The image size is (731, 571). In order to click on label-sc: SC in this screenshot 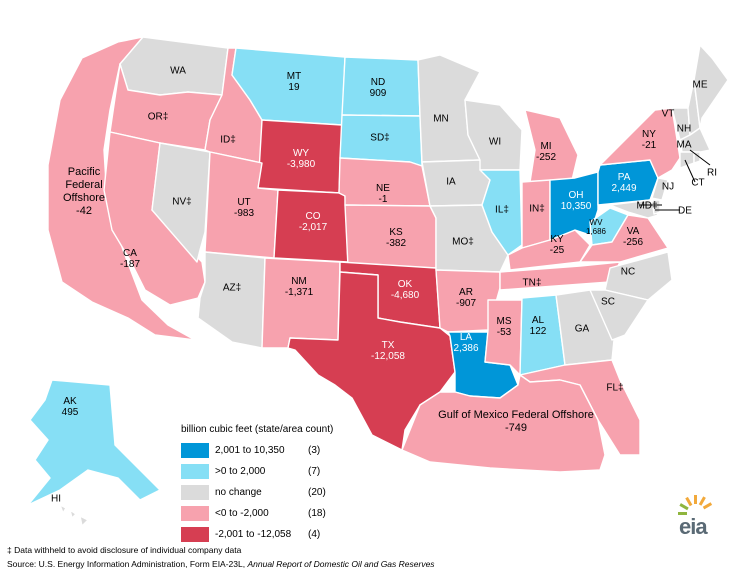, I will do `click(608, 302)`.